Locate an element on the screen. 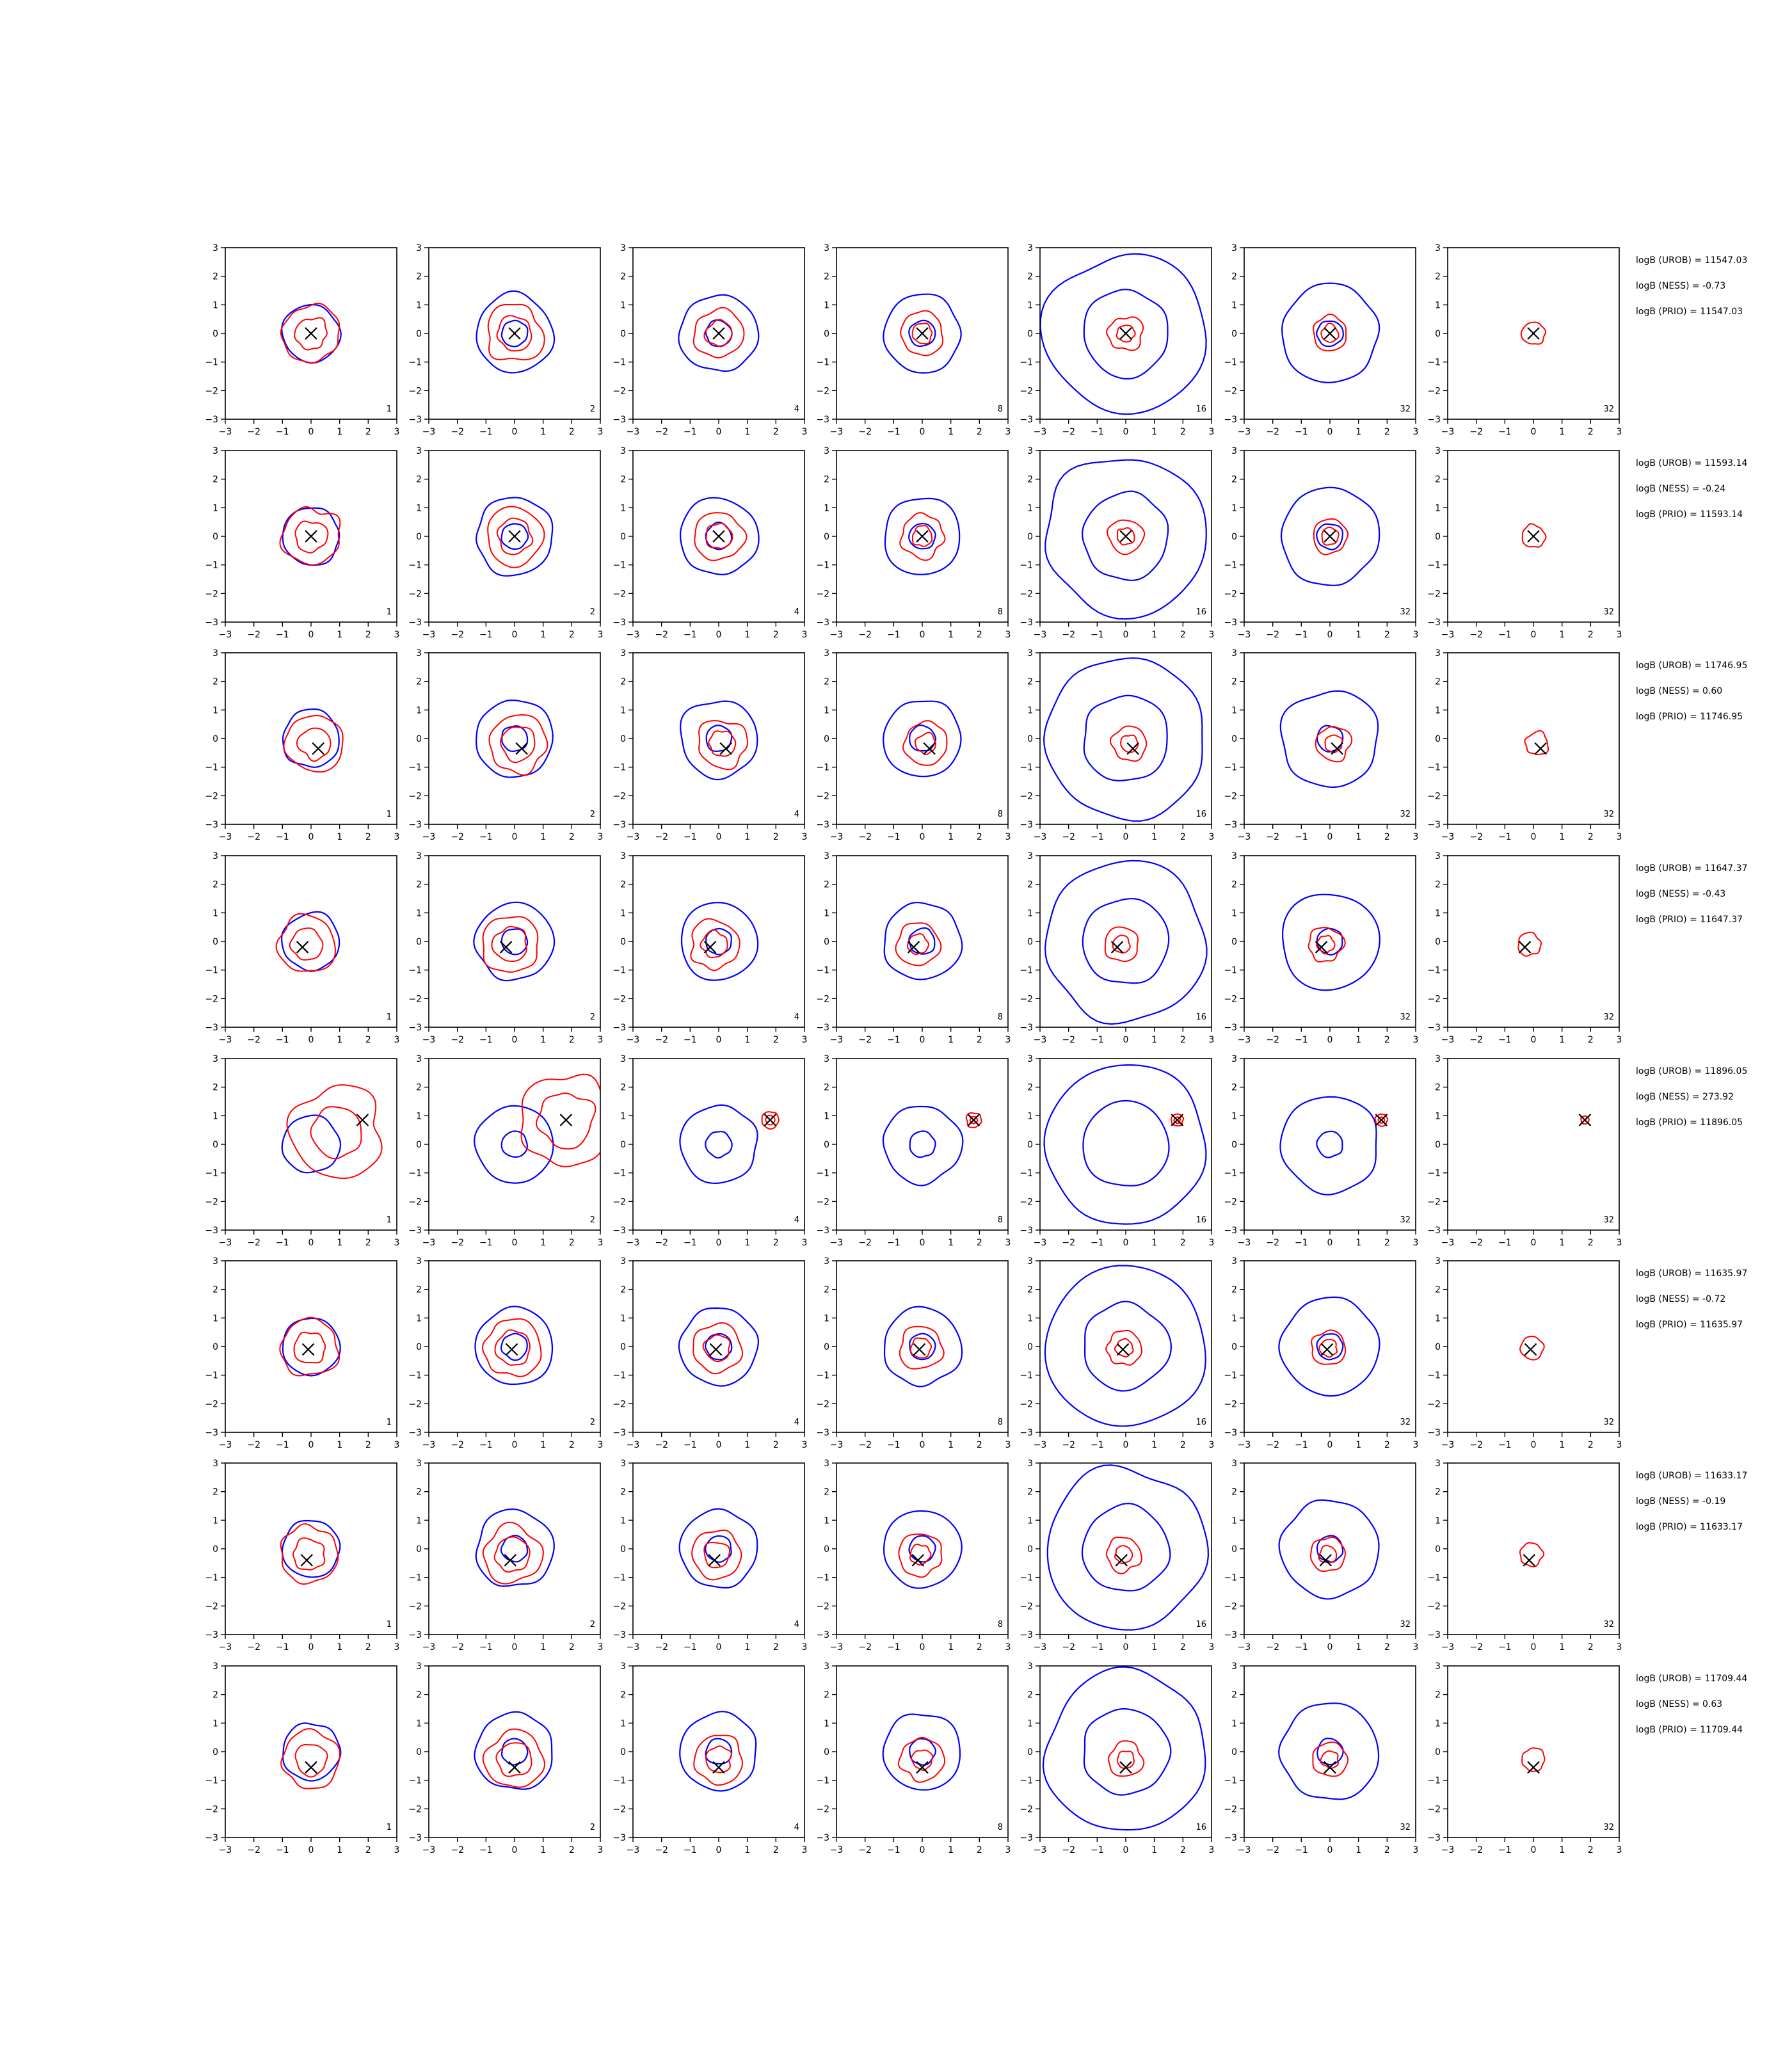  panel-annotation: 4 is located at coordinates (796, 814).